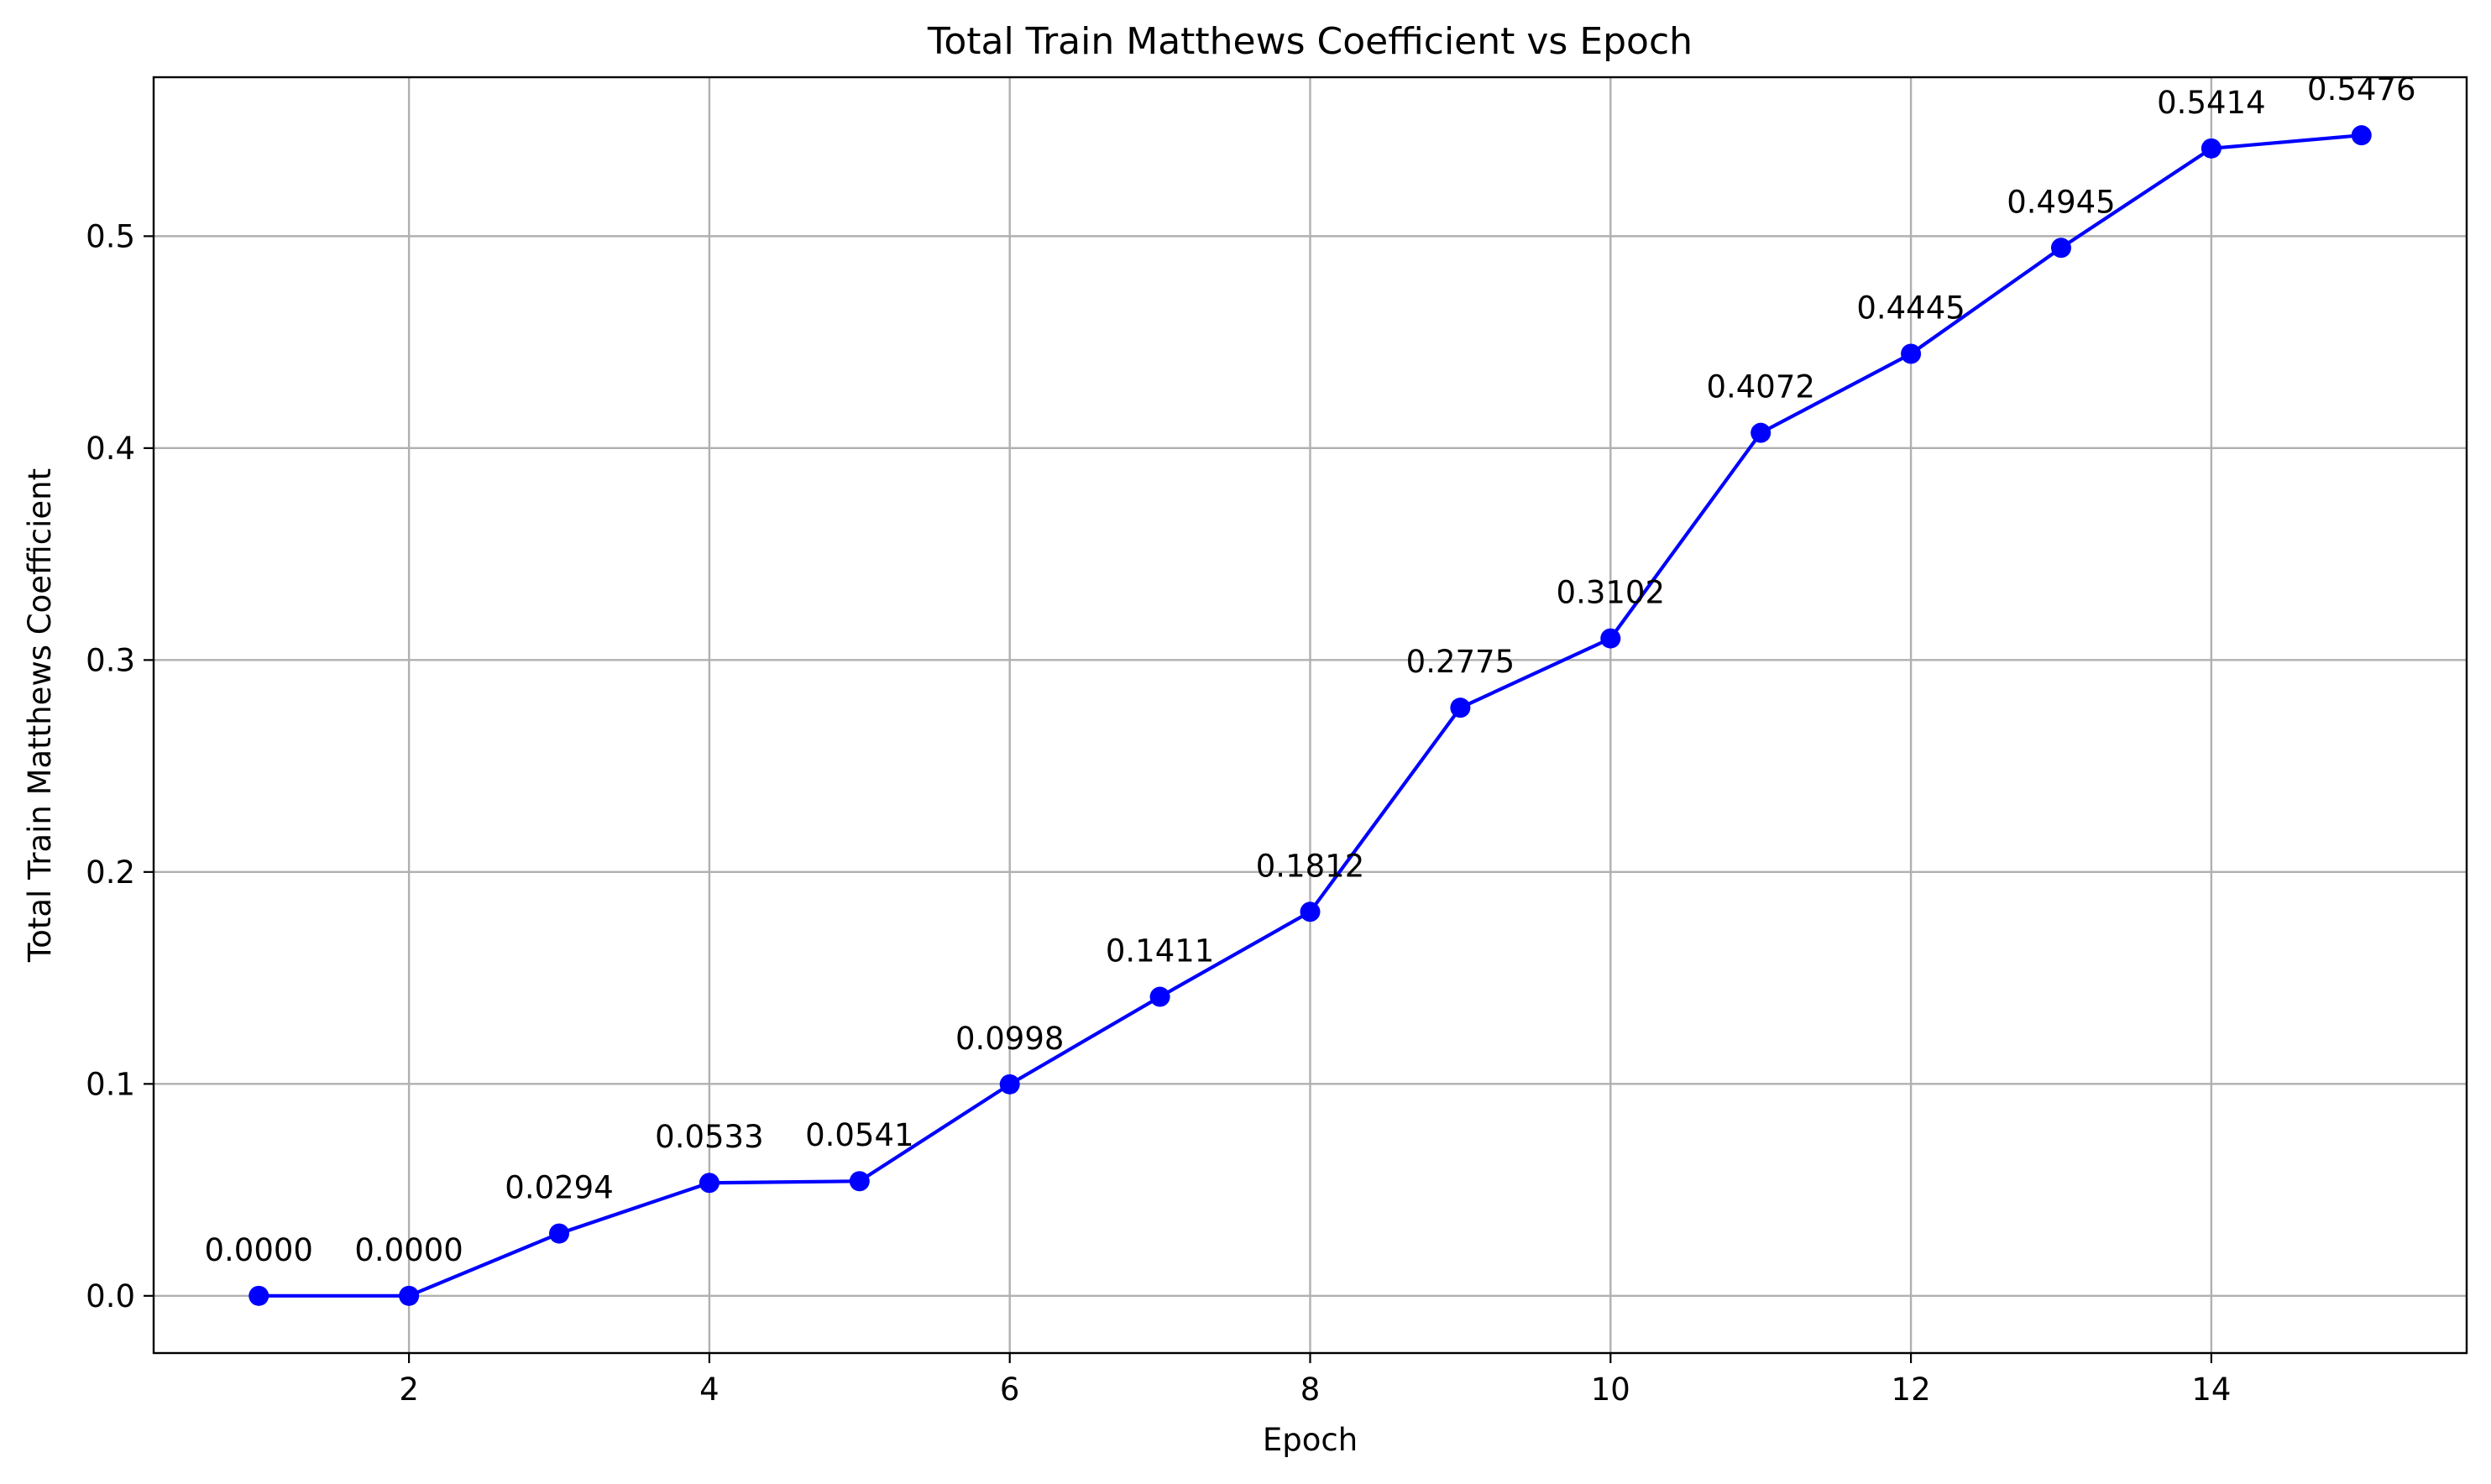  What do you see at coordinates (1311, 1440) in the screenshot?
I see `x-axis-label: Epoch` at bounding box center [1311, 1440].